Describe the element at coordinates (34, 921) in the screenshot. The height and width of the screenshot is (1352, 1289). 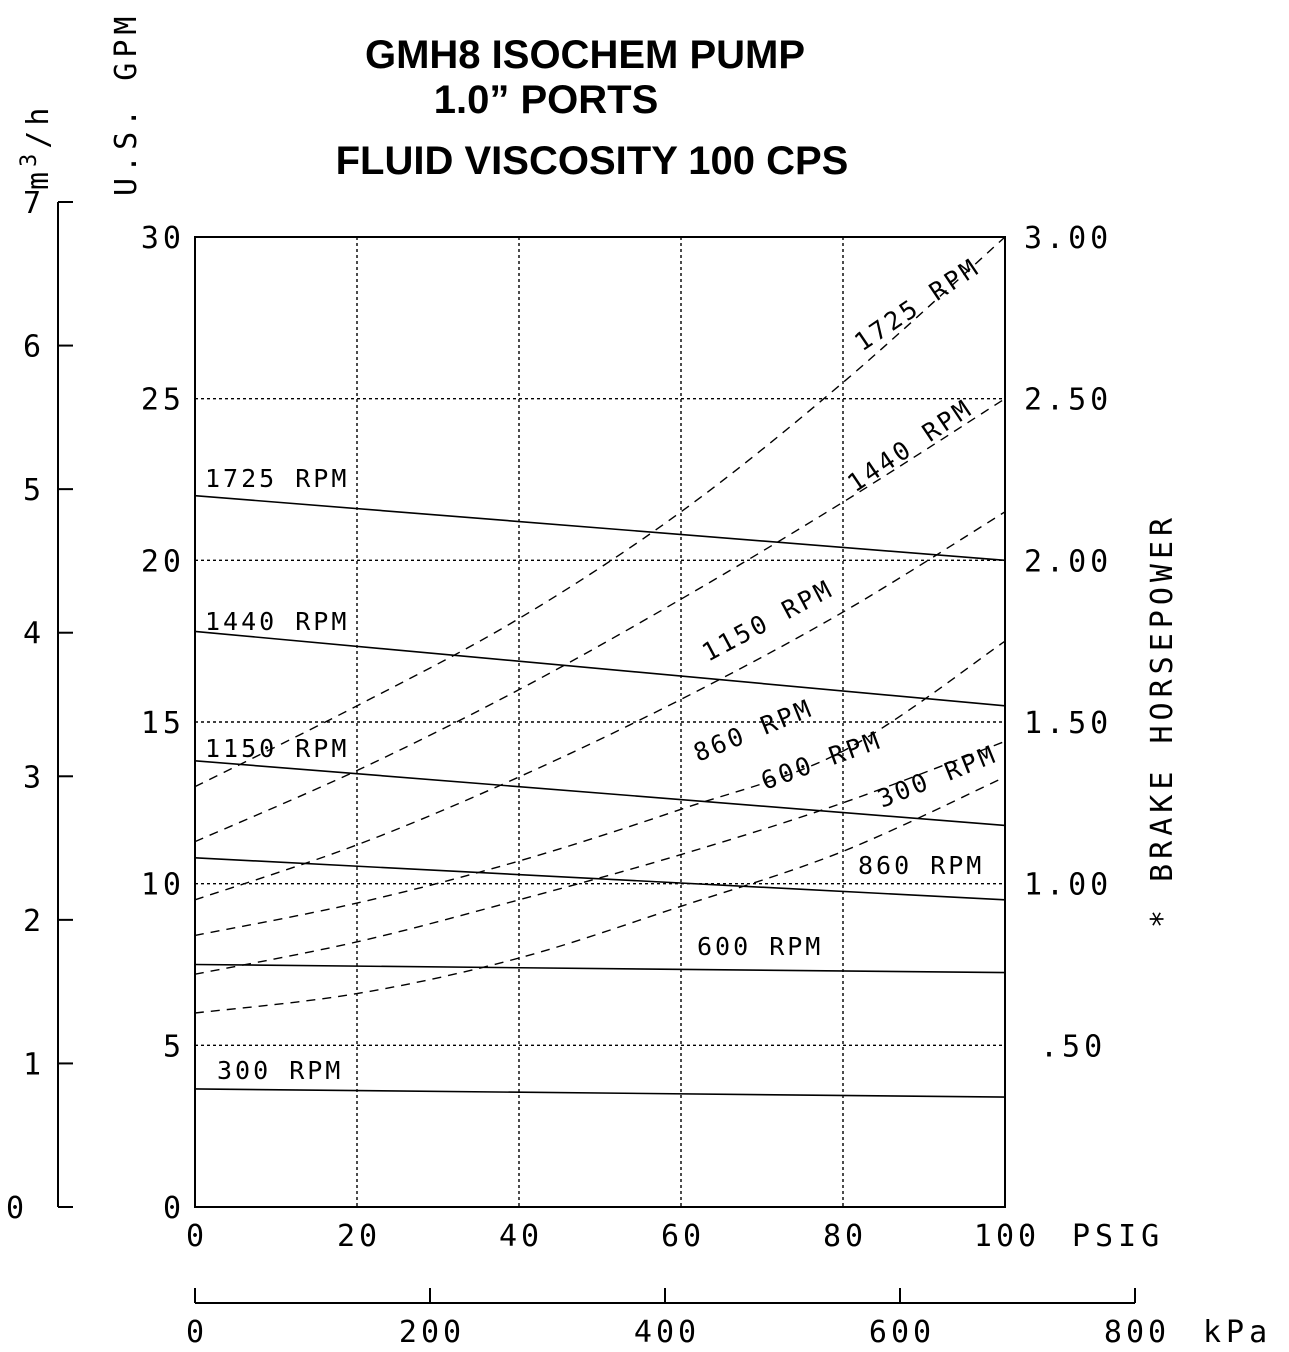
I see `m3h-tick-label: 2` at that location.